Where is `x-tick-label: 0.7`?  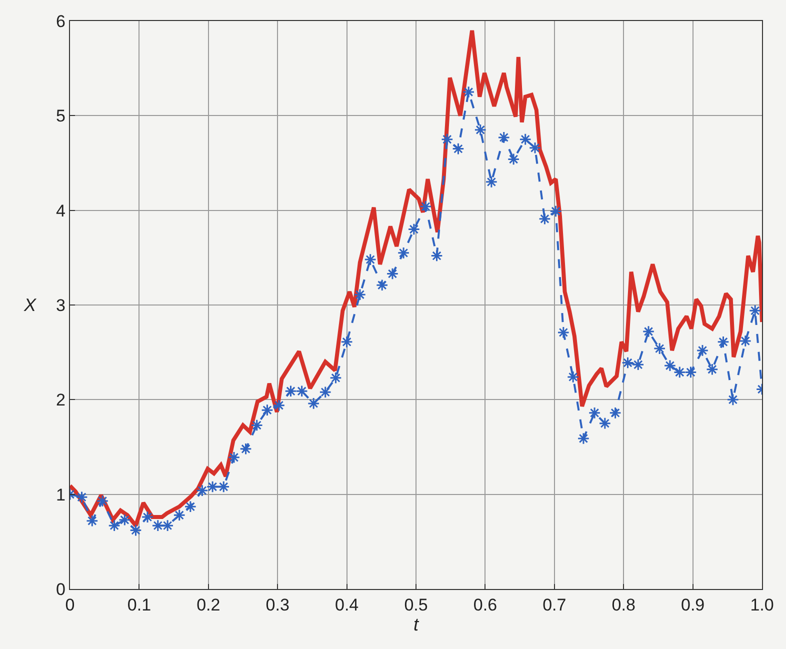
x-tick-label: 0.7 is located at coordinates (554, 605).